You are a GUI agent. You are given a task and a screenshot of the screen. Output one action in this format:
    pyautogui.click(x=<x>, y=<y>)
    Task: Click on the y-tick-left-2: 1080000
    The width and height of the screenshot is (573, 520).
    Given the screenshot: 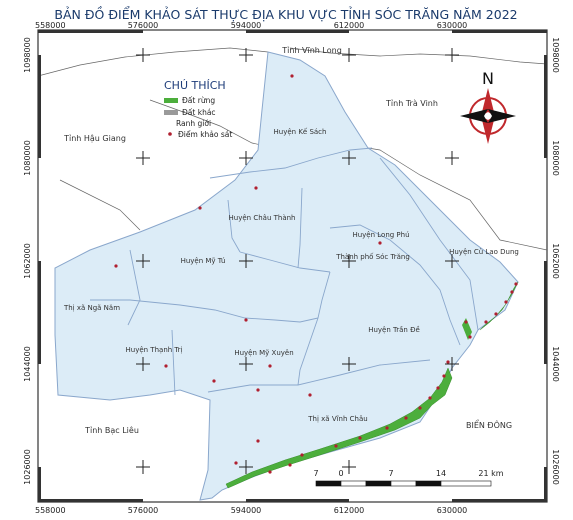 What is the action you would take?
    pyautogui.click(x=27, y=158)
    